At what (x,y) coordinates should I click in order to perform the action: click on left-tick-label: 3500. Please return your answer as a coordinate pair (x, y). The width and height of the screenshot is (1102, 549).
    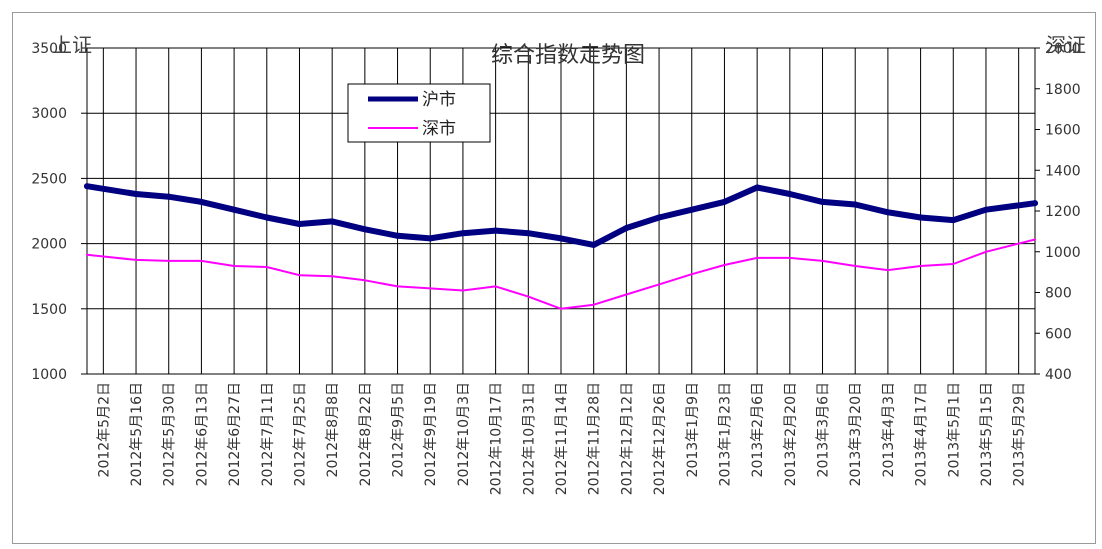
    Looking at the image, I should click on (49, 49).